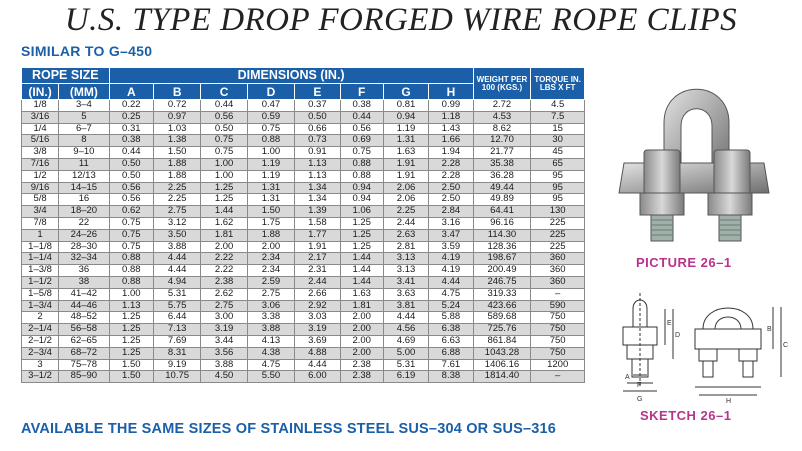 The height and width of the screenshot is (451, 802). Describe the element at coordinates (224, 91) in the screenshot. I see `col-c-header: C` at that location.